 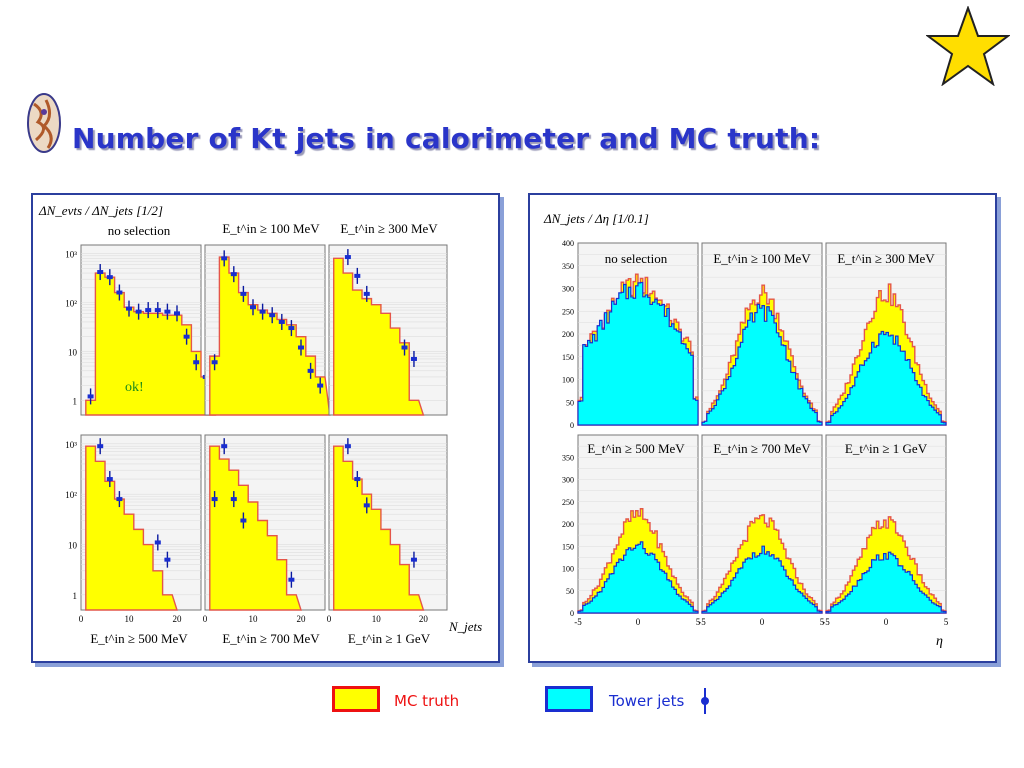 What do you see at coordinates (636, 258) in the screenshot?
I see `eta-cut-label-0: no selection` at bounding box center [636, 258].